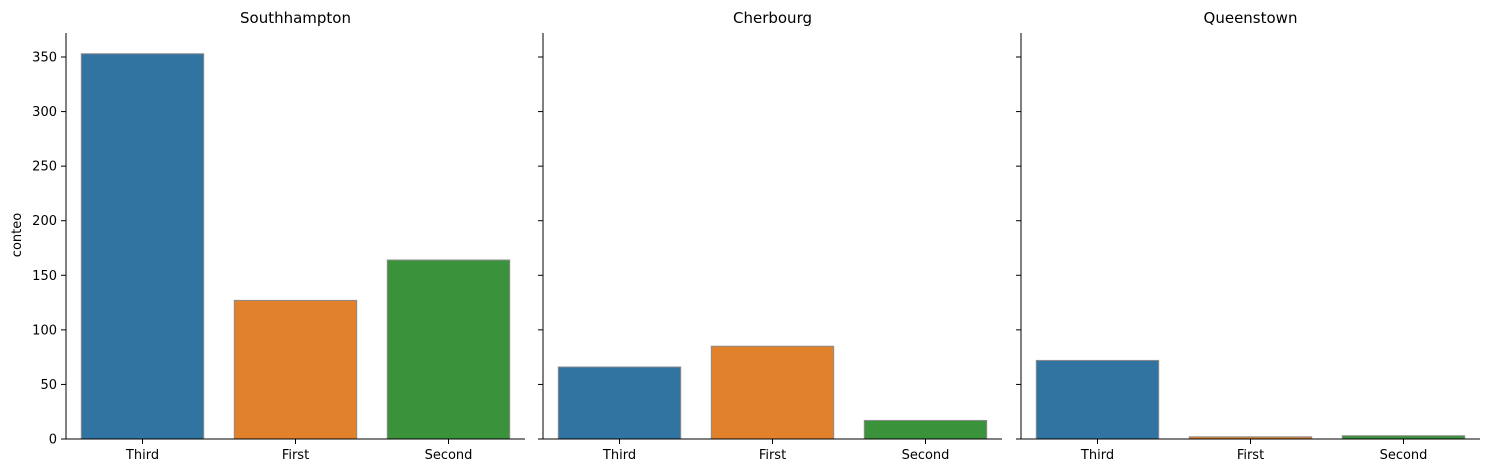 Image resolution: width=1490 pixels, height=473 pixels. Describe the element at coordinates (17, 235) in the screenshot. I see `y-axis-label: conteo` at that location.